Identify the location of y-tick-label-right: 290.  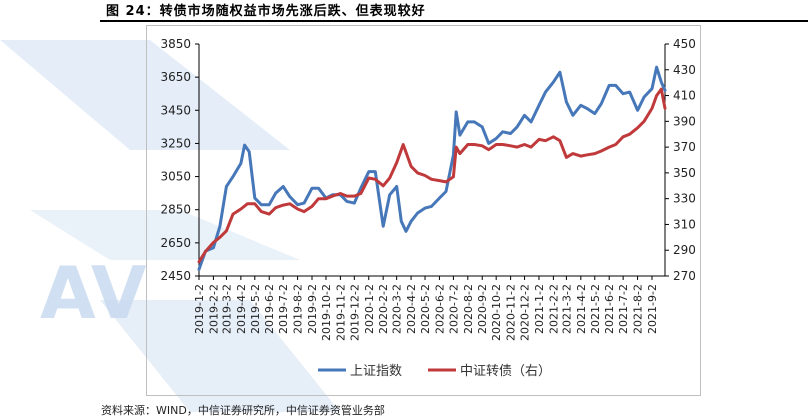
(684, 250).